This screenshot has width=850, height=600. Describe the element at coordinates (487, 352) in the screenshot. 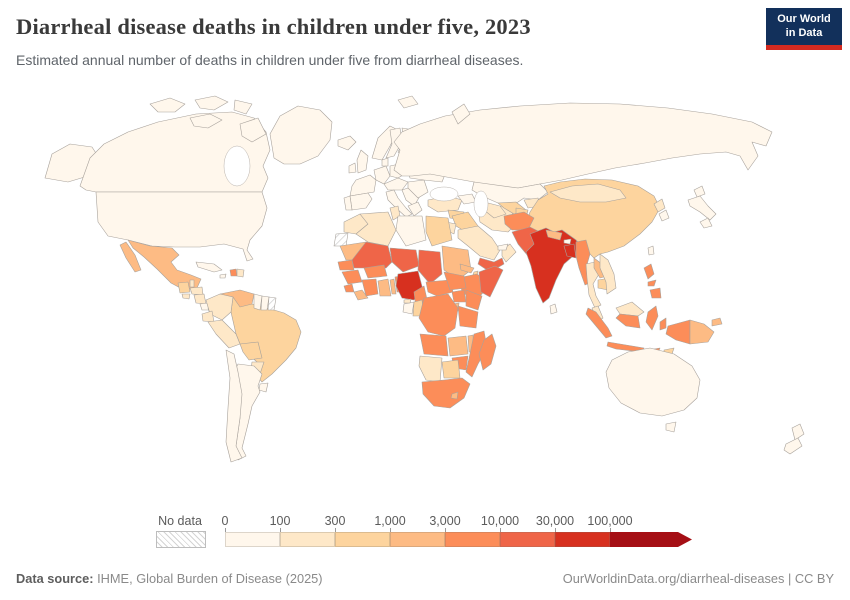

I see `country-madagascar` at that location.